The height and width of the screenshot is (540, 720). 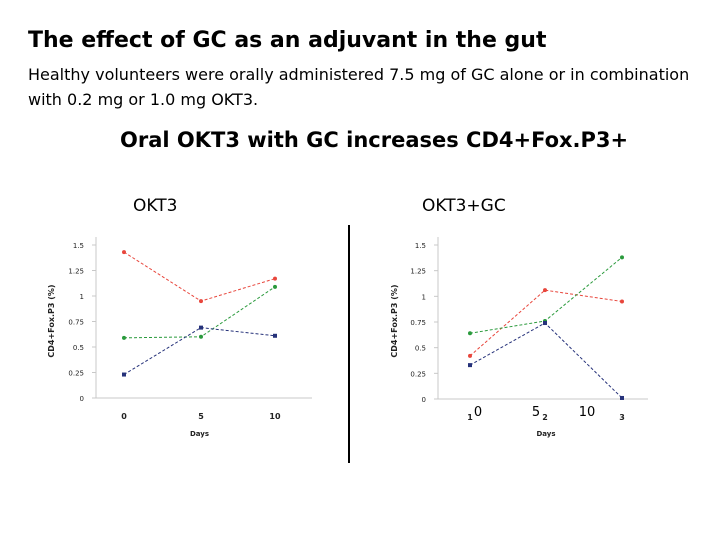 I want to click on panel-divider, so click(x=349, y=344).